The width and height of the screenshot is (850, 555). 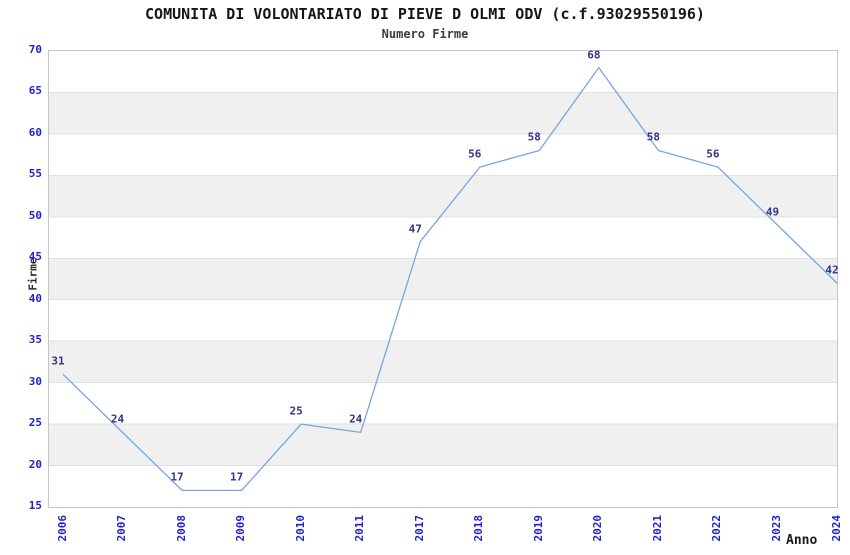 What do you see at coordinates (836, 528) in the screenshot?
I see `x-tick-label: 2024` at bounding box center [836, 528].